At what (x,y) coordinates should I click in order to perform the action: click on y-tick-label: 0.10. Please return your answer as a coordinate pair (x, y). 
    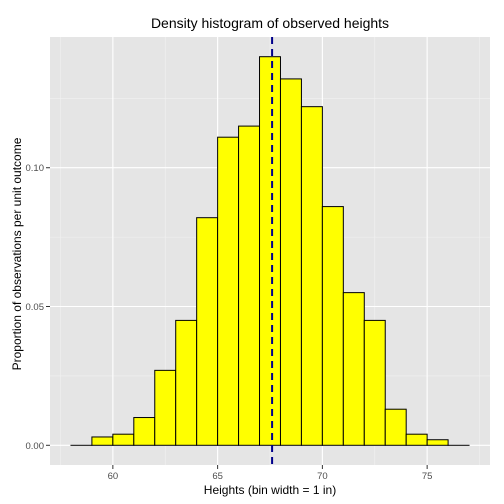
    Looking at the image, I should click on (35, 168).